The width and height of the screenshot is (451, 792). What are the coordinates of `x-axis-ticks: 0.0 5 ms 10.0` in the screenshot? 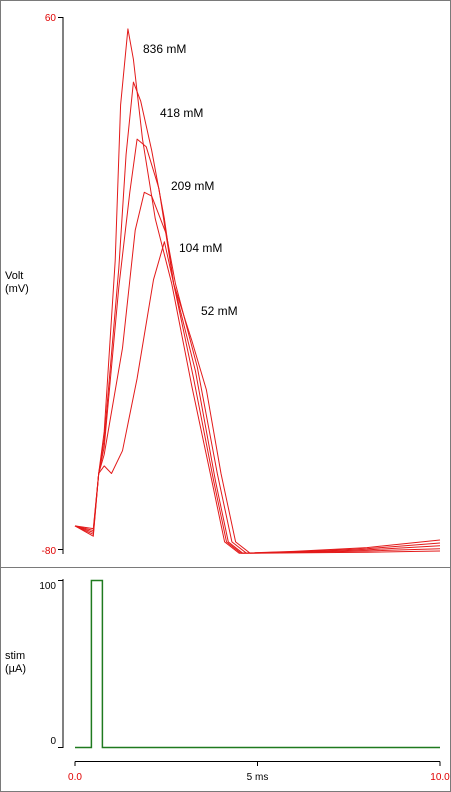 It's located at (259, 772).